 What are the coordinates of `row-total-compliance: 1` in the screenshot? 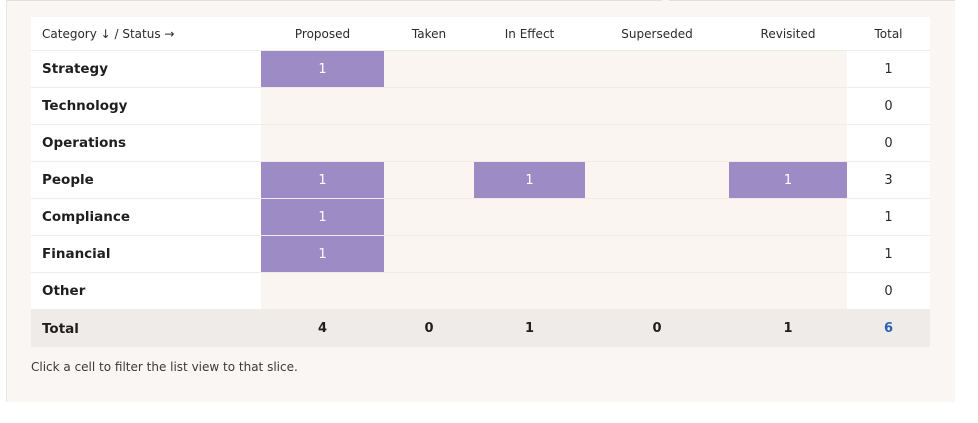 It's located at (888, 217).